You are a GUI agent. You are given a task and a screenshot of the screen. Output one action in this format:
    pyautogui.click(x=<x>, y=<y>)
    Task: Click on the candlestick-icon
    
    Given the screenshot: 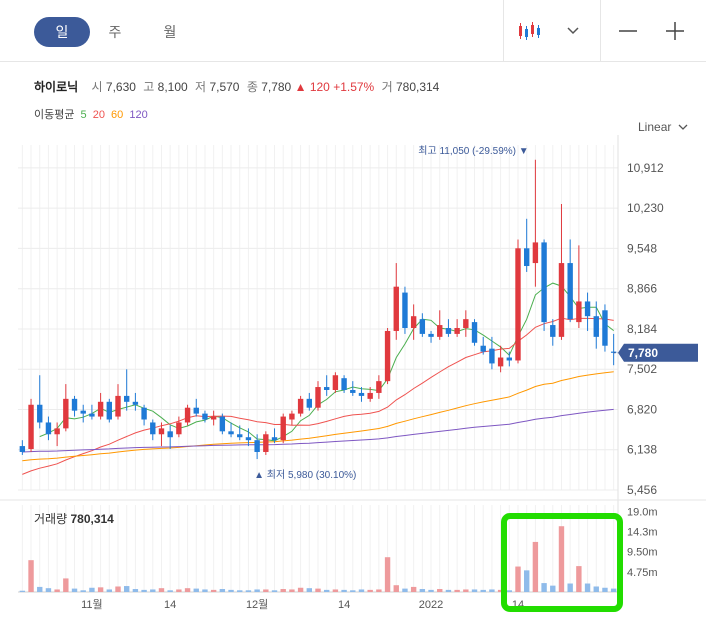 What is the action you would take?
    pyautogui.click(x=530, y=31)
    